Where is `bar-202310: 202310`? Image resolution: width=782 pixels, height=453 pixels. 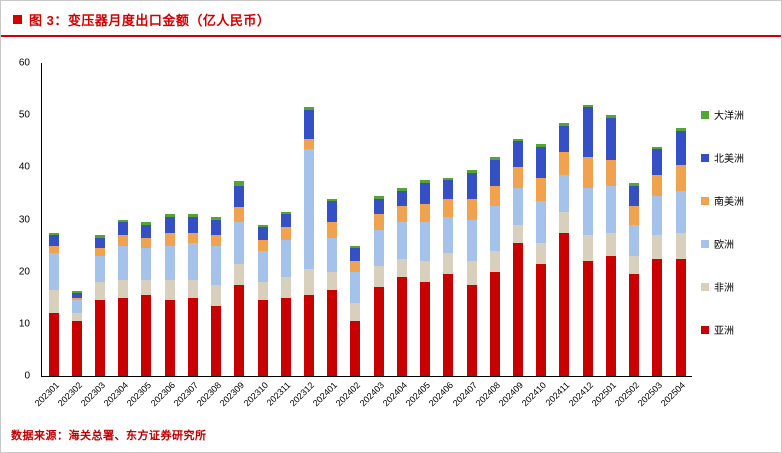
bar-202310: 202310 is located at coordinates (257, 235).